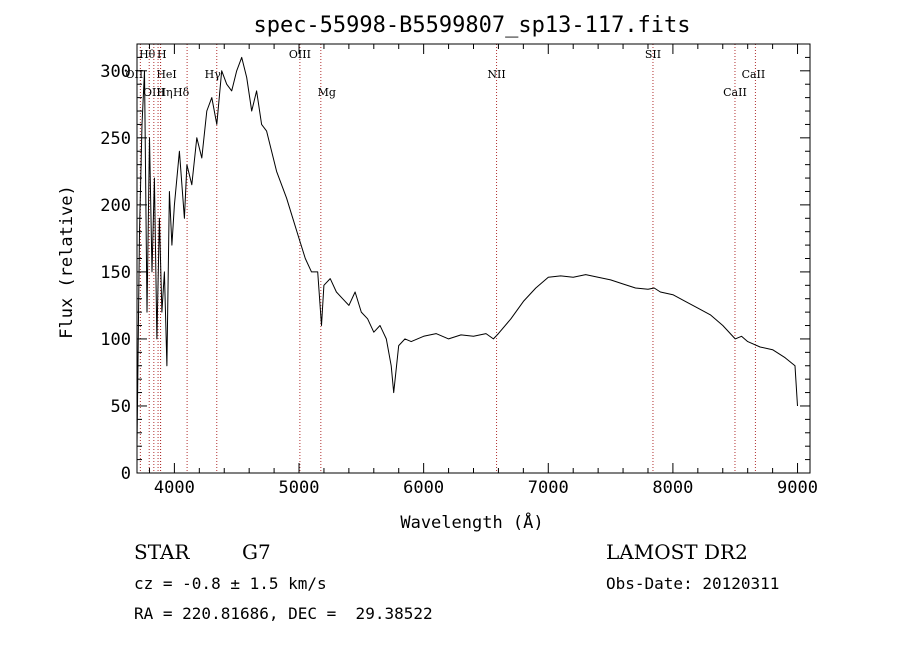  I want to click on x-tick-label: 7000, so click(548, 488).